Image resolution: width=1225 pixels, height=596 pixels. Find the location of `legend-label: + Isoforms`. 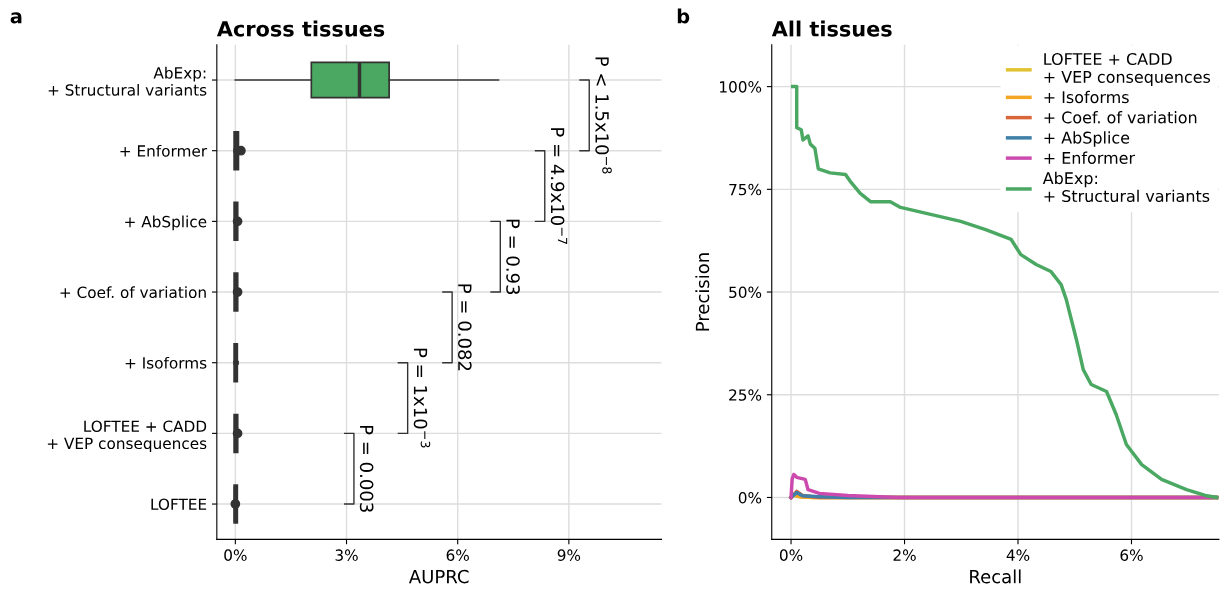

legend-label: + Isoforms is located at coordinates (1086, 97).